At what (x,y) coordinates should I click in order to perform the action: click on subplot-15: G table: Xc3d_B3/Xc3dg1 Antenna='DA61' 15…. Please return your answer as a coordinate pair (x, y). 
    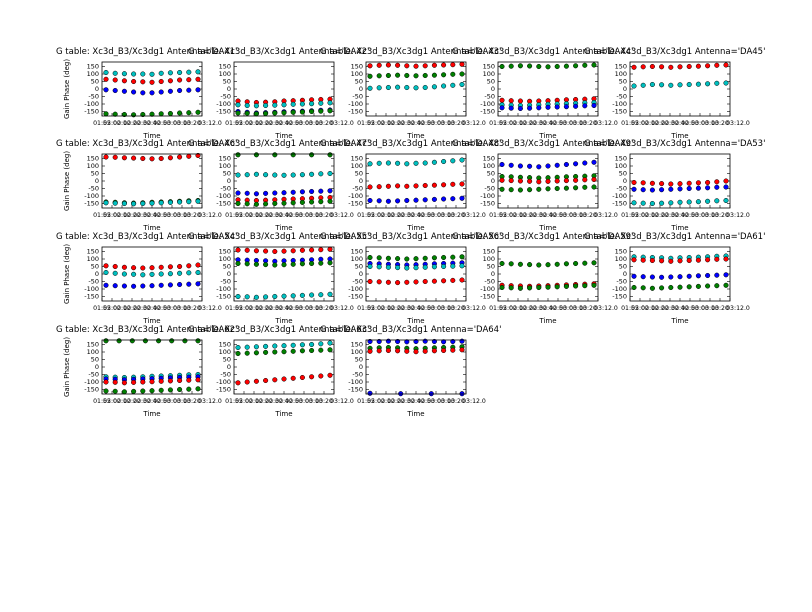
    Looking at the image, I should click on (674, 278).